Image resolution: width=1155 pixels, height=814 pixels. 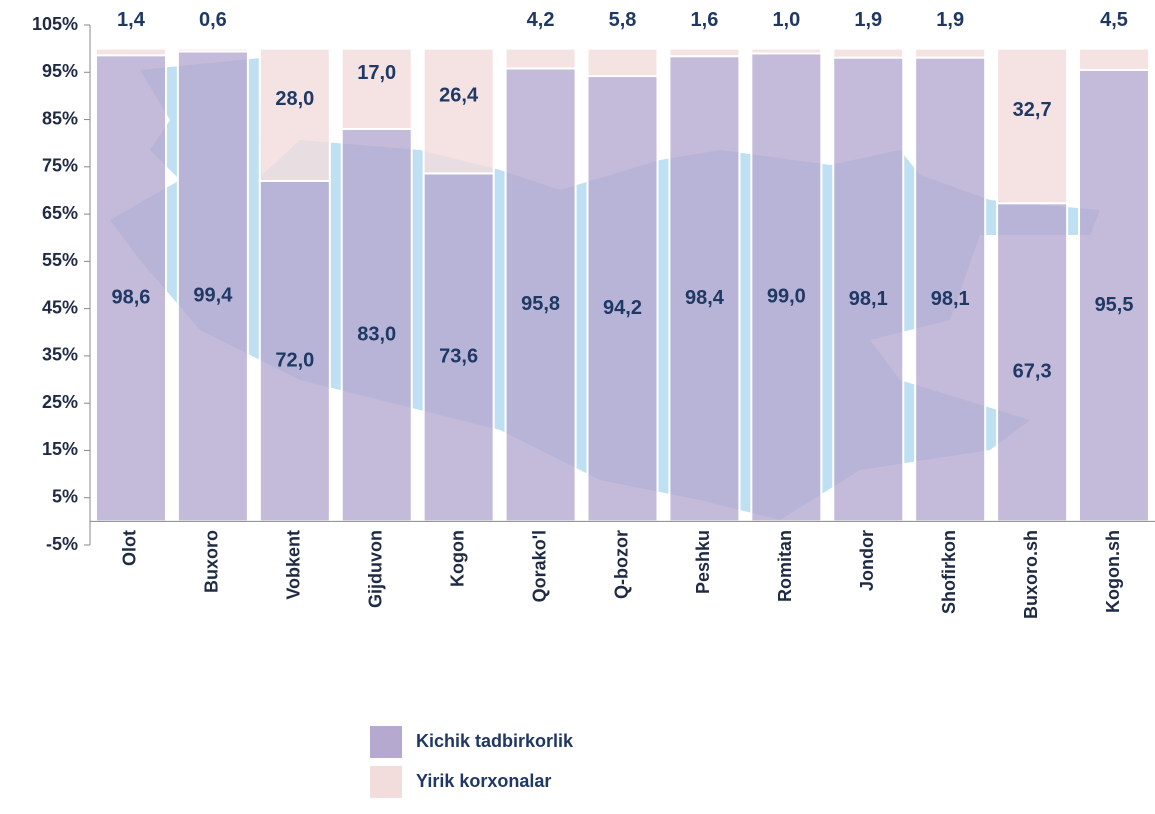 I want to click on value-label: 5,8, so click(x=623, y=20).